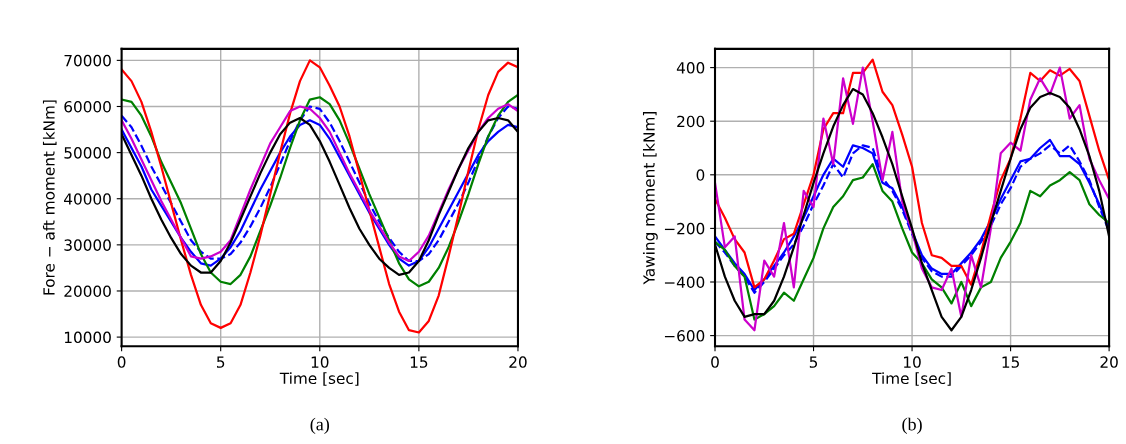 The width and height of the screenshot is (1126, 444). What do you see at coordinates (912, 426) in the screenshot?
I see `text: (b)` at bounding box center [912, 426].